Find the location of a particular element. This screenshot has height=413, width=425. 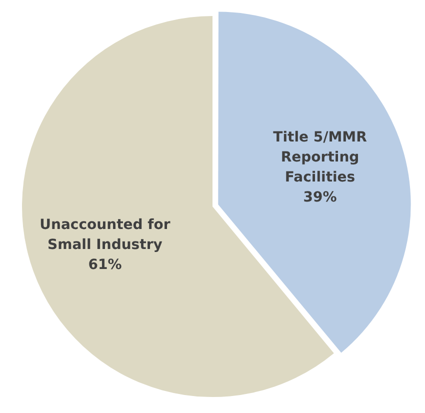

data-label: 61% is located at coordinates (105, 264).